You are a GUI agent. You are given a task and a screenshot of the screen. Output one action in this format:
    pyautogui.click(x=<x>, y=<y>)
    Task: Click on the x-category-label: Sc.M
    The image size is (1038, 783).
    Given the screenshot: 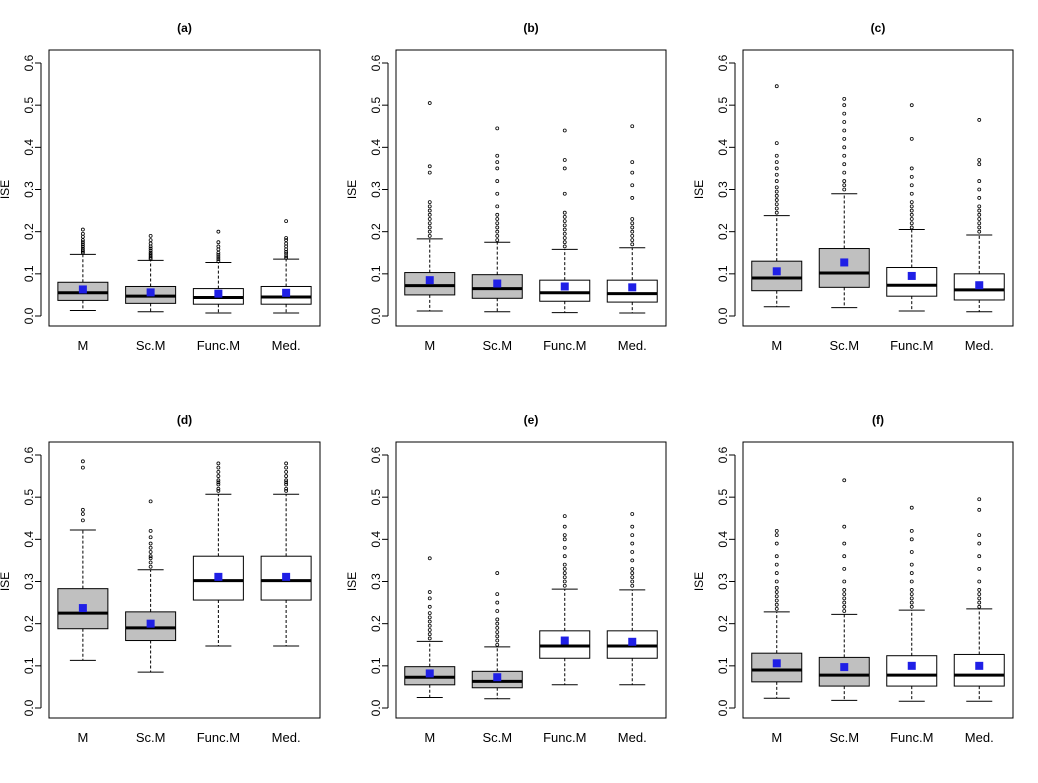 What is the action you would take?
    pyautogui.click(x=844, y=345)
    